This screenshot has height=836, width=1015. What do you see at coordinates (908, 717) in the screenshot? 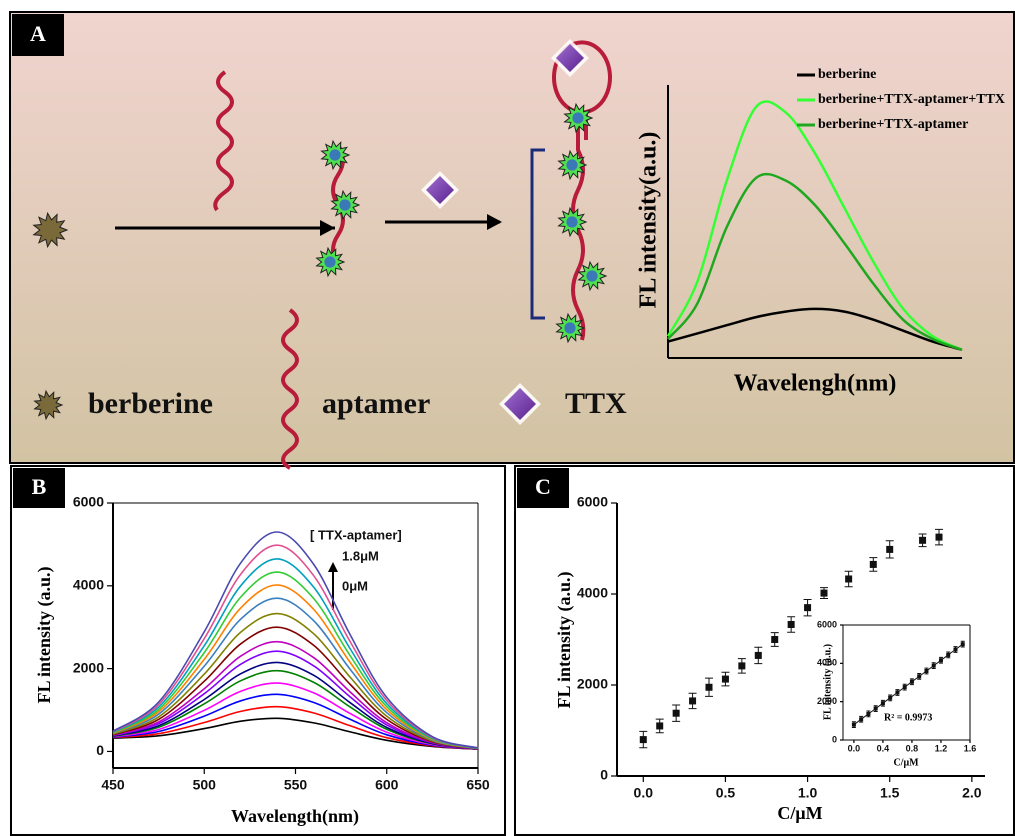
I see `annotation: R² = 0.9973` at bounding box center [908, 717].